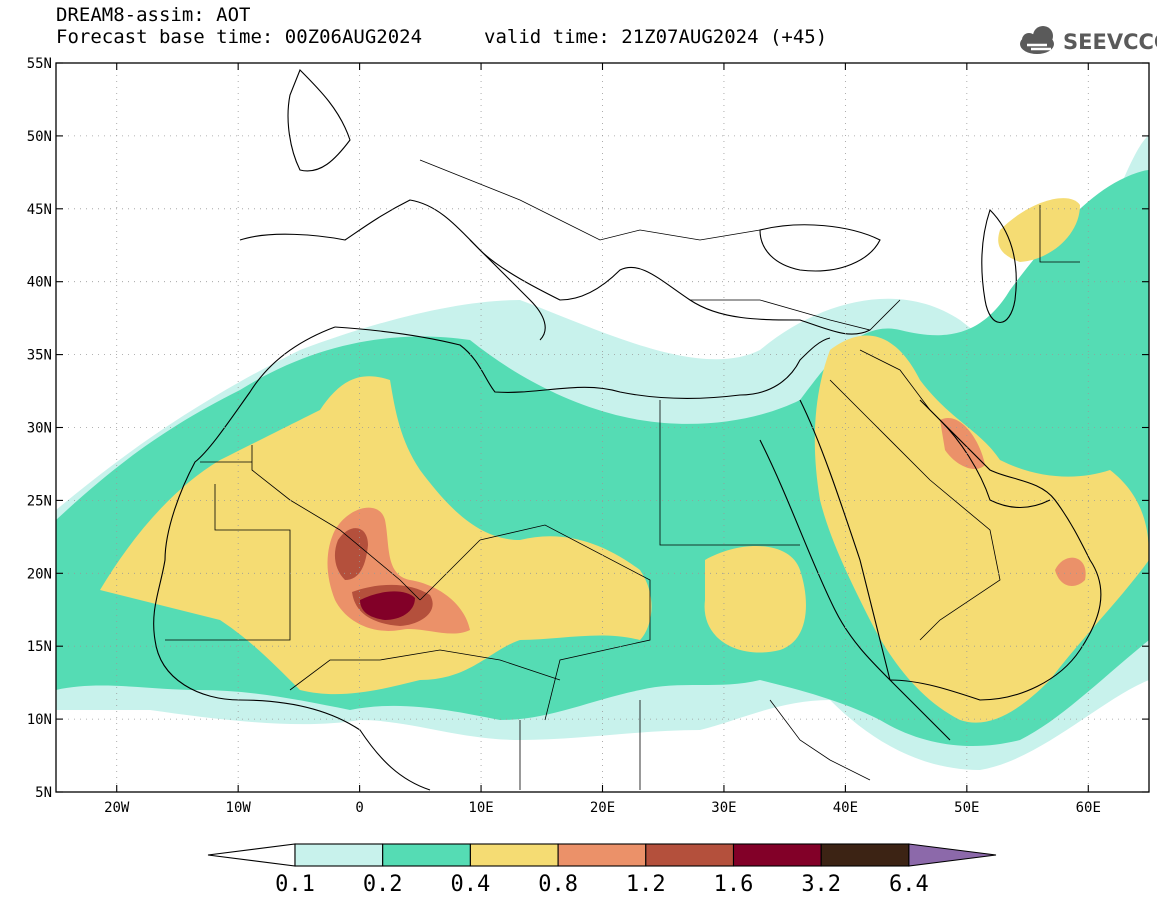 Image resolution: width=1165 pixels, height=905 pixels. I want to click on lat-label: 40N, so click(39, 283).